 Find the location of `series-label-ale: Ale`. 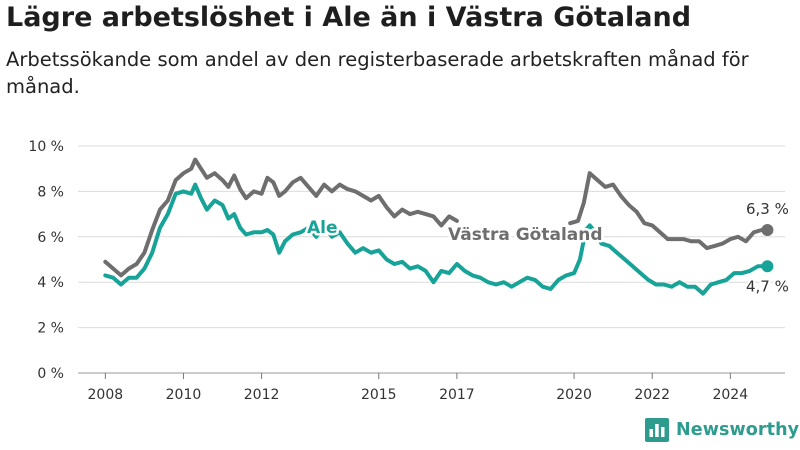

series-label-ale: Ale is located at coordinates (322, 228).